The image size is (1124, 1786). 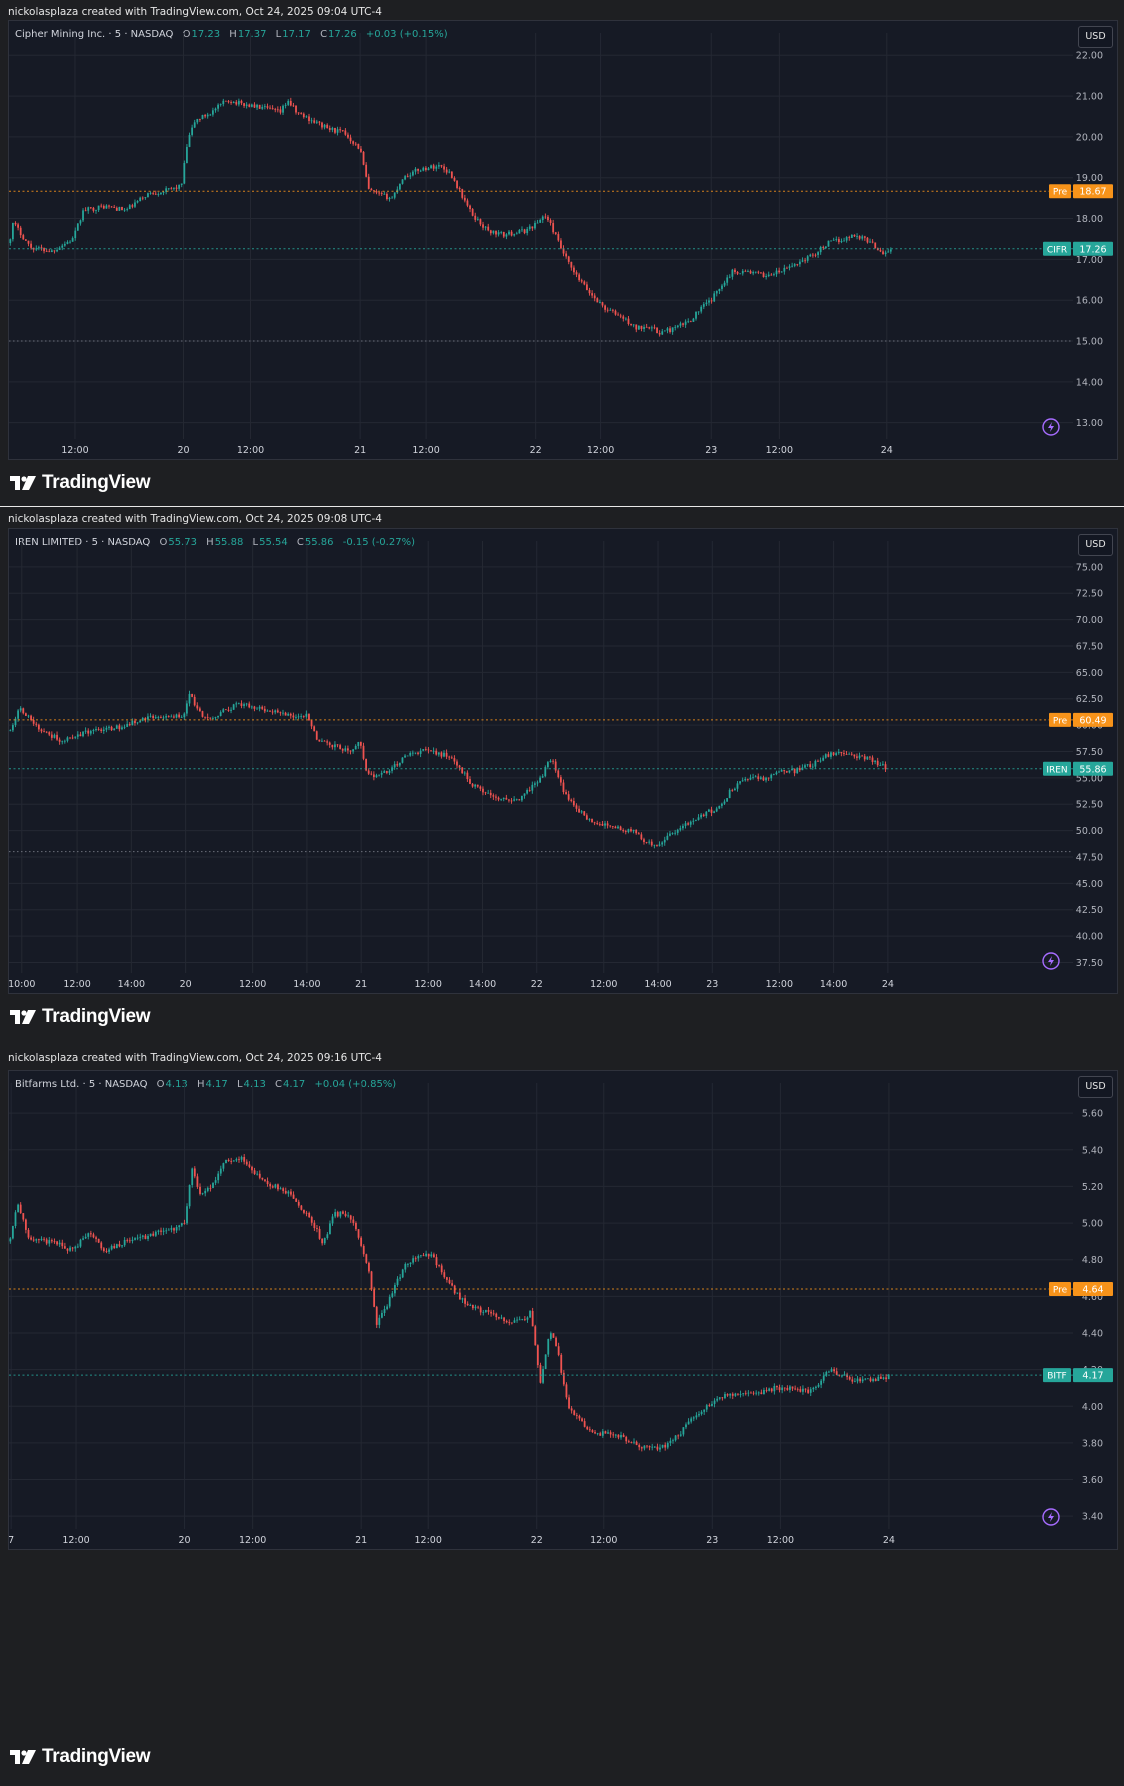 I want to click on y-tick-label: 65.00, so click(x=1089, y=673).